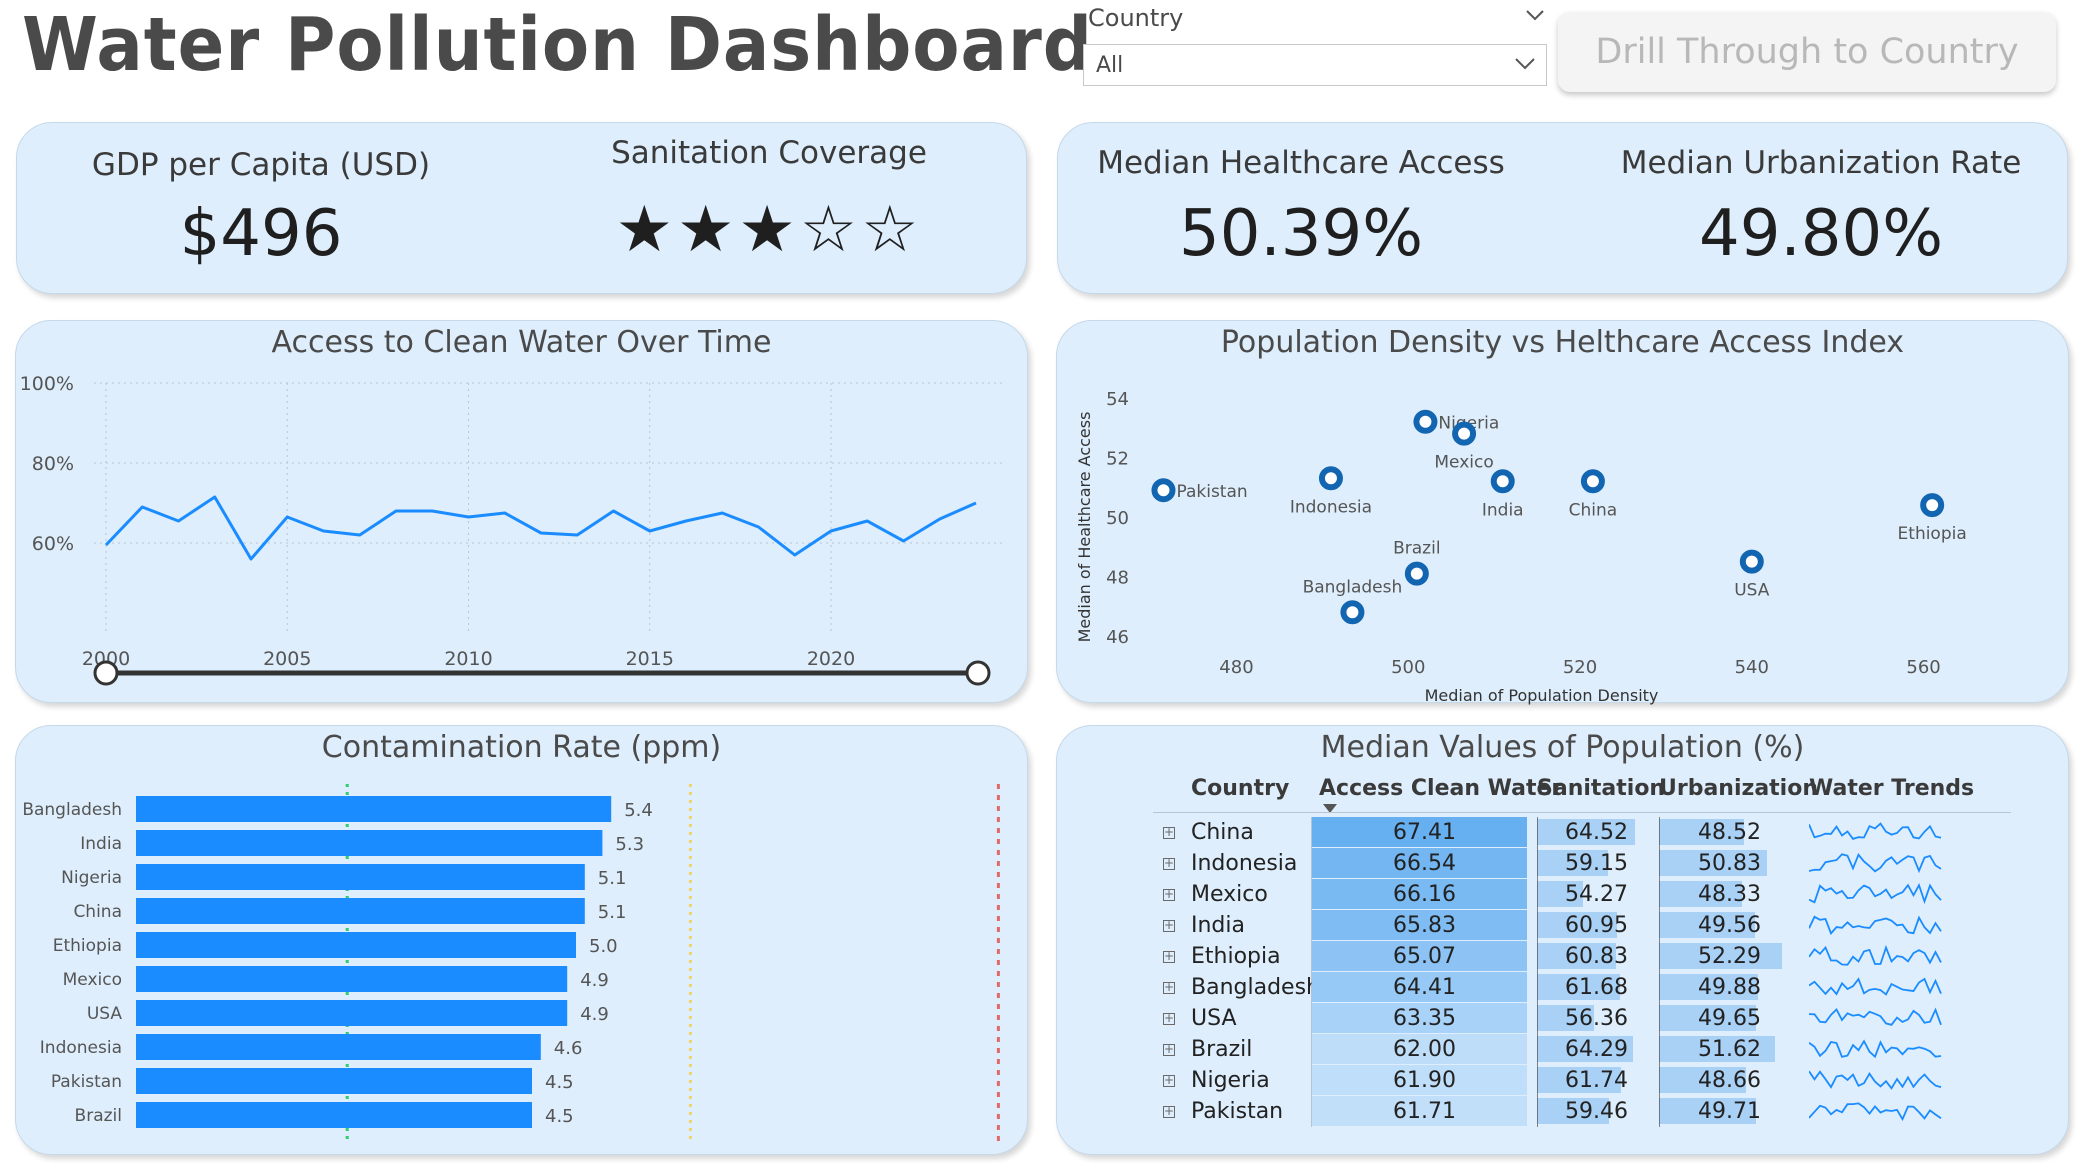  What do you see at coordinates (1601, 788) in the screenshot?
I see `column-header: Sanitation` at bounding box center [1601, 788].